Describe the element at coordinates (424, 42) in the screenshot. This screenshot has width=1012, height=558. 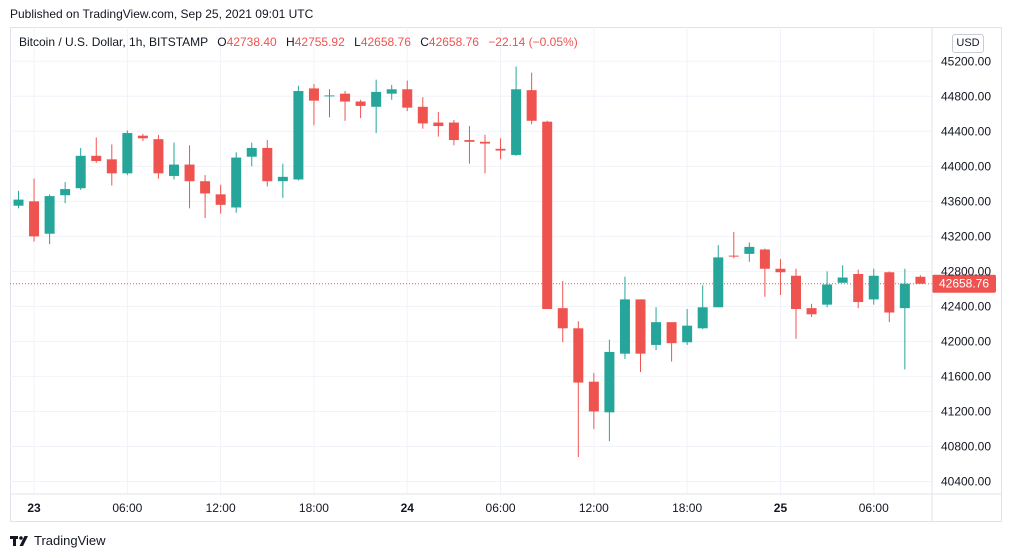
I see `close-label: C` at that location.